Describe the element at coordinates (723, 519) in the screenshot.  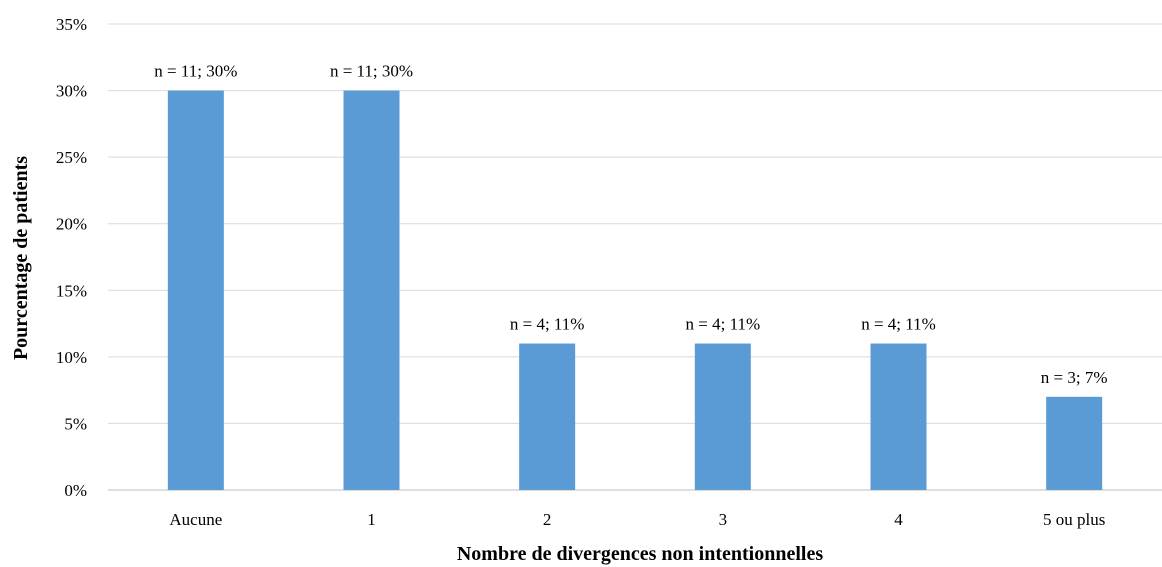
I see `x-tick-label: 3` at that location.